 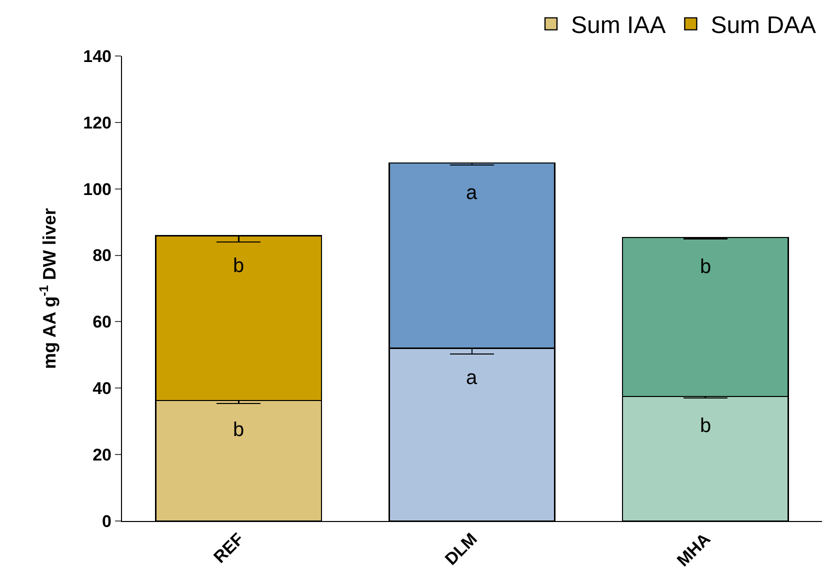 What do you see at coordinates (97, 189) in the screenshot?
I see `y-tick-label: 100` at bounding box center [97, 189].